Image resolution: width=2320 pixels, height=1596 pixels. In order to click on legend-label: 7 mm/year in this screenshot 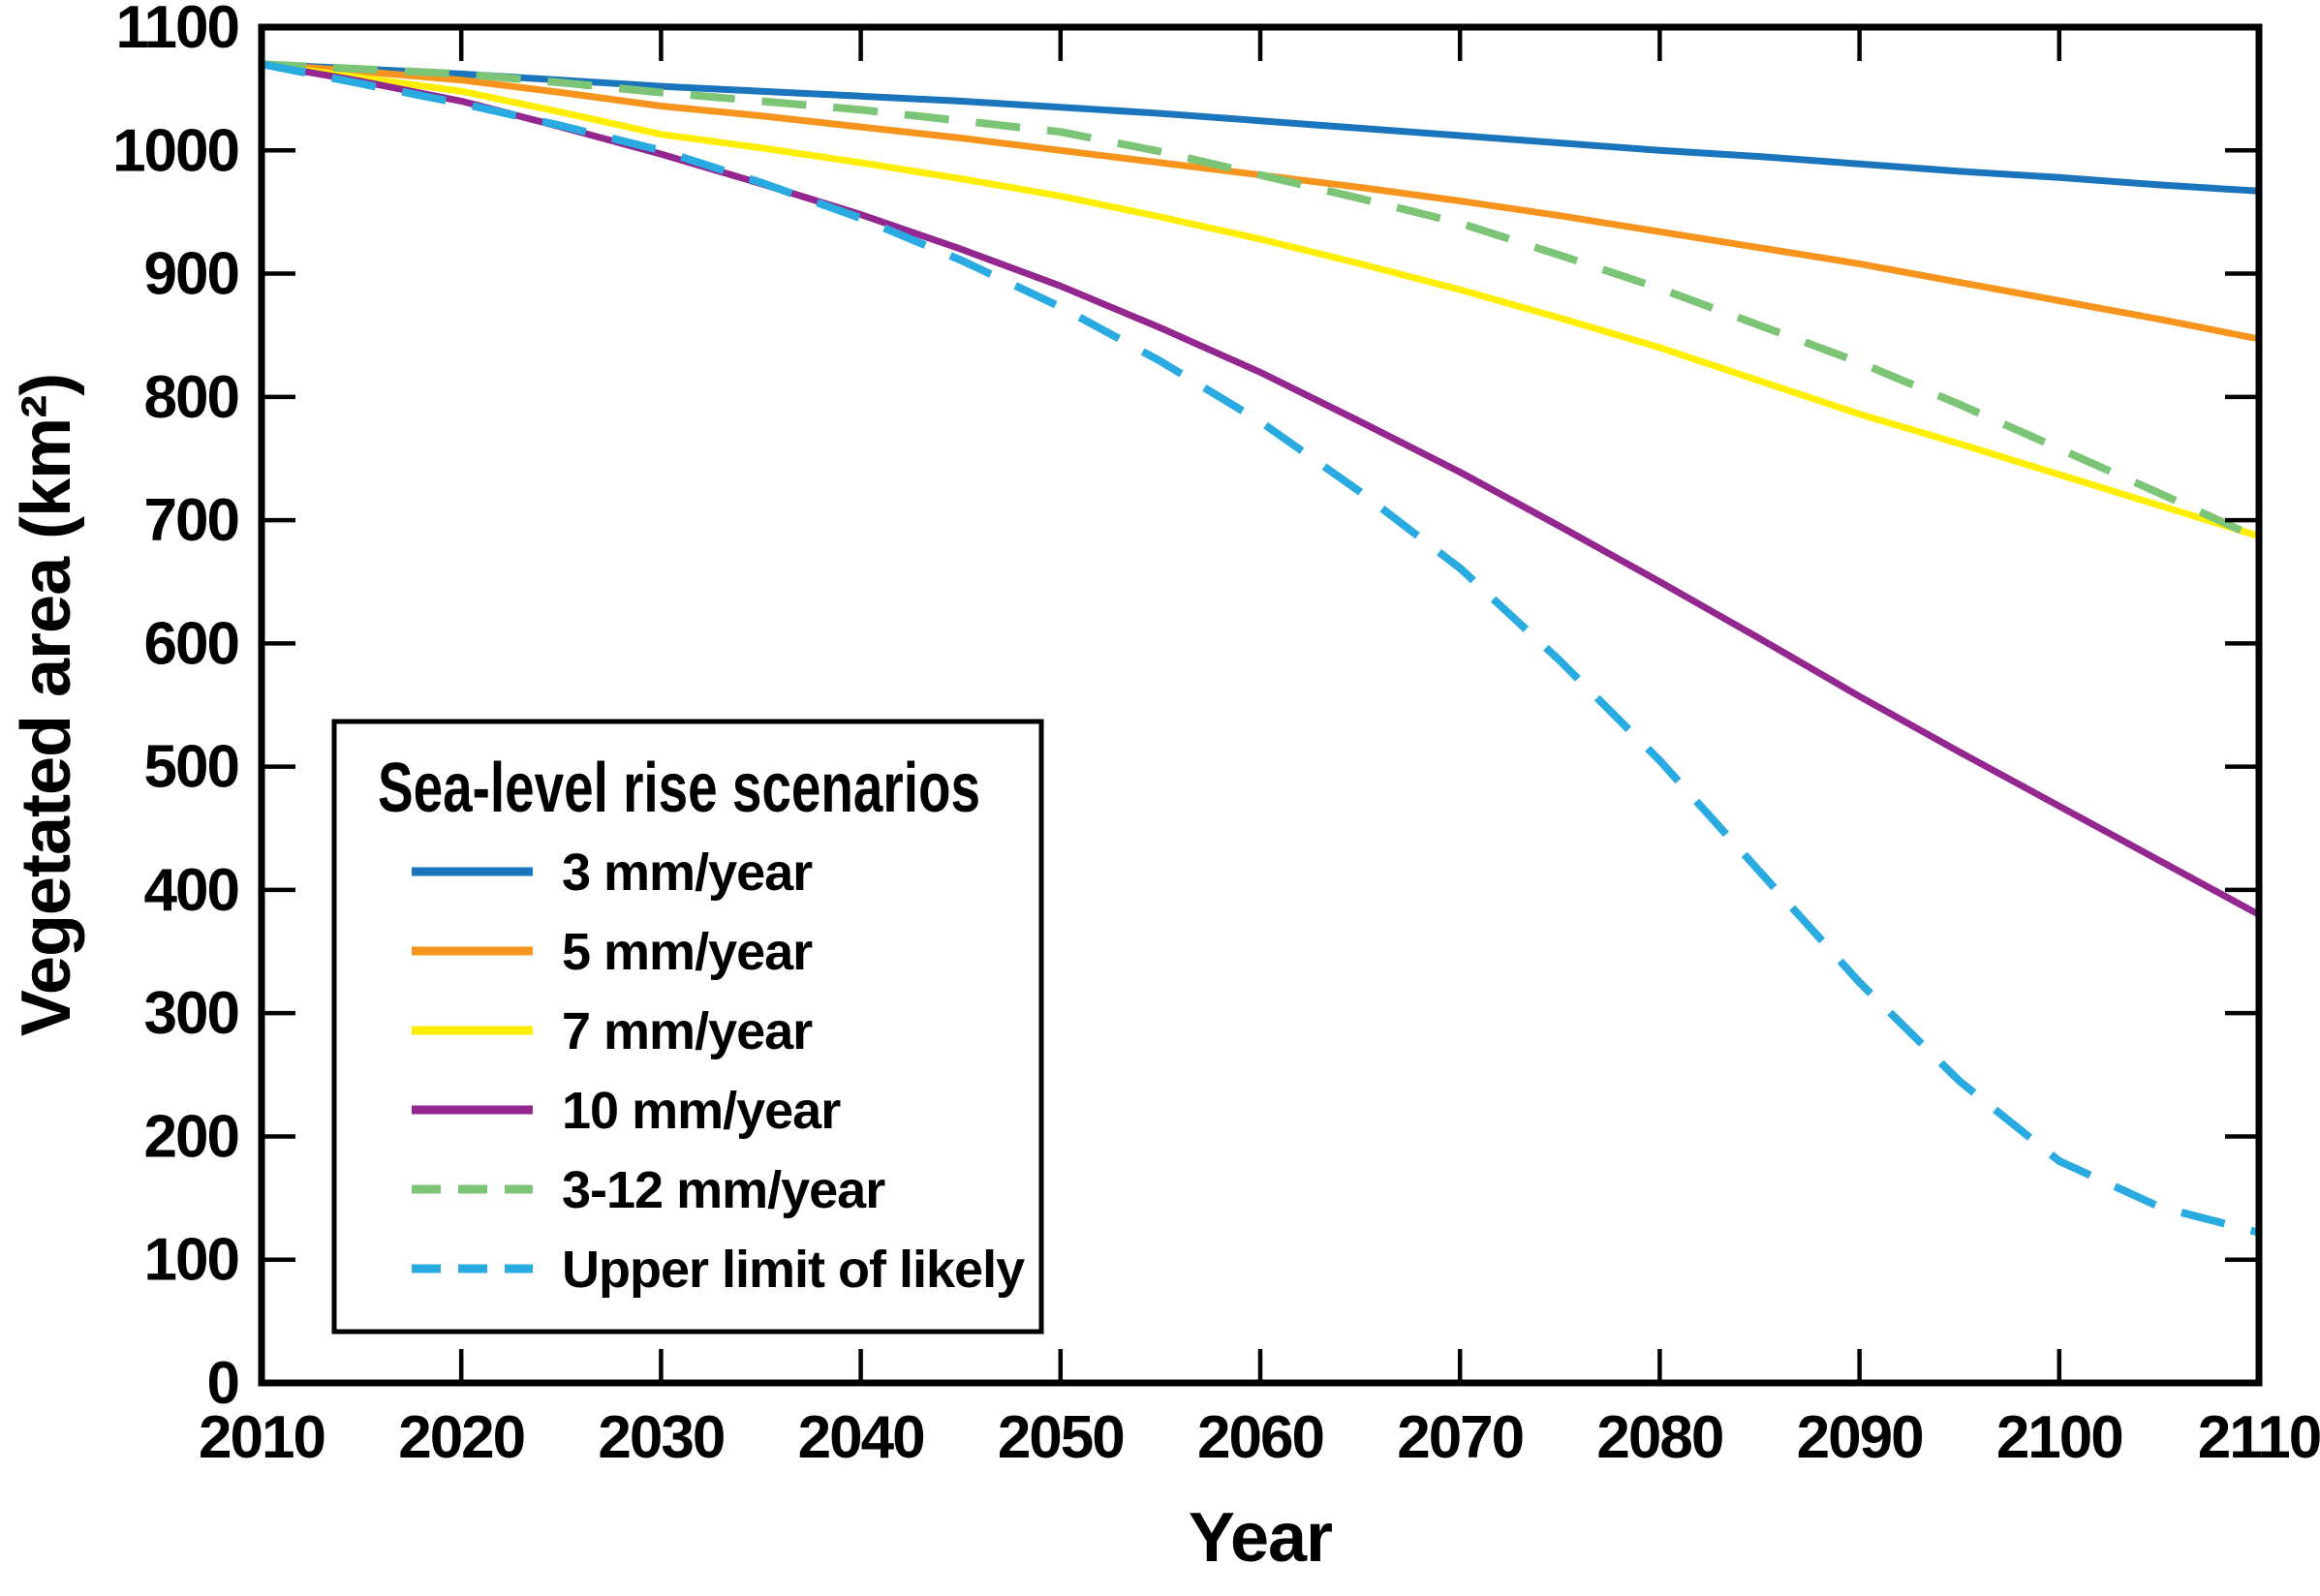, I will do `click(687, 1031)`.